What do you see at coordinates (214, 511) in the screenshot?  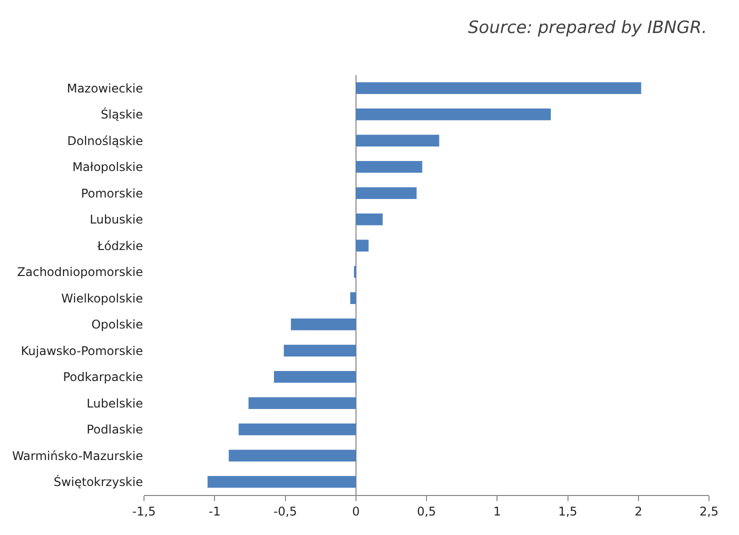 I see `x-tick-label: -1` at bounding box center [214, 511].